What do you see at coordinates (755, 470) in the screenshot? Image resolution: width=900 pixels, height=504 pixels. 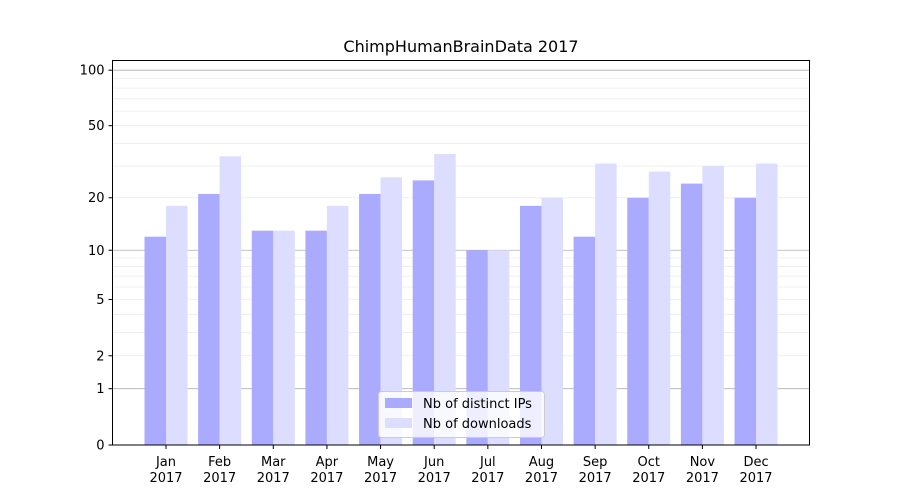 I see `x-tick-label: Dec 2017` at bounding box center [755, 470].